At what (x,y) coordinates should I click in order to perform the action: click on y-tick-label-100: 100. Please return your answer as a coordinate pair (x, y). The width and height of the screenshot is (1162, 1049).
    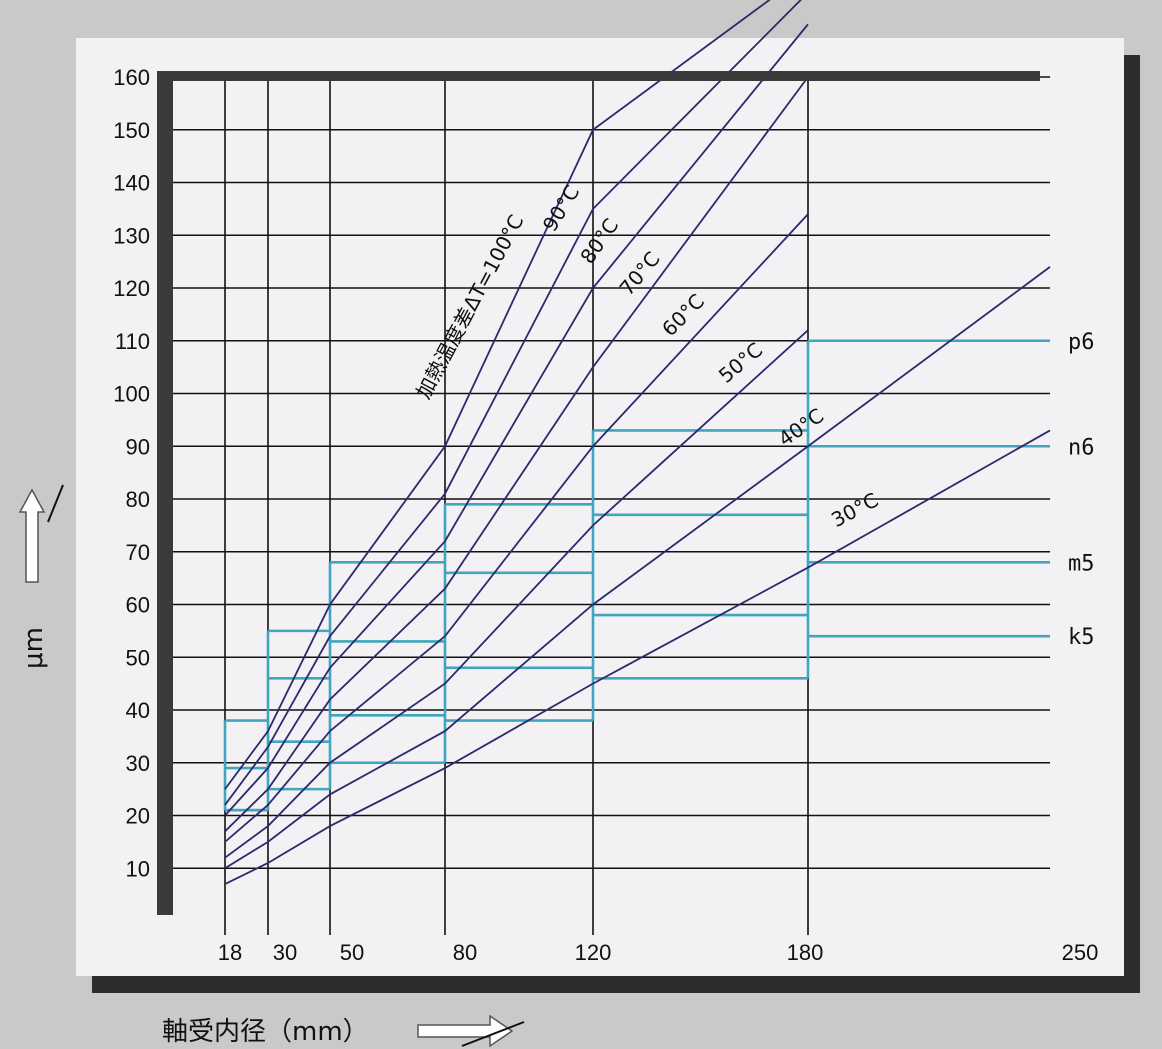
    Looking at the image, I should click on (131, 394).